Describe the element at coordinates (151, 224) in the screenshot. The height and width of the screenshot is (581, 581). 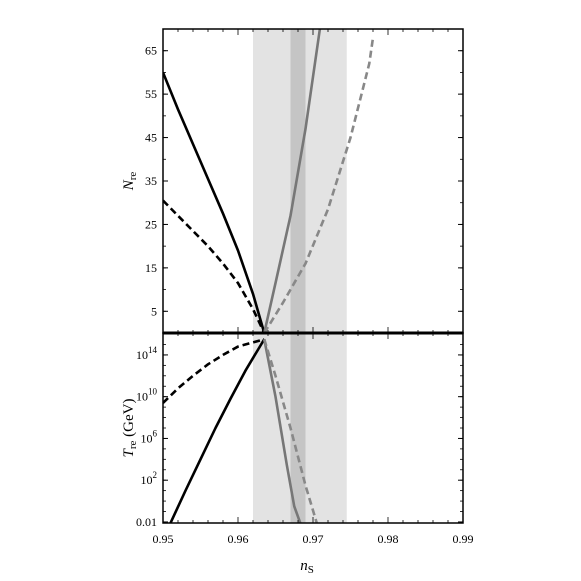
I see `top-y-tick-label: 25` at that location.